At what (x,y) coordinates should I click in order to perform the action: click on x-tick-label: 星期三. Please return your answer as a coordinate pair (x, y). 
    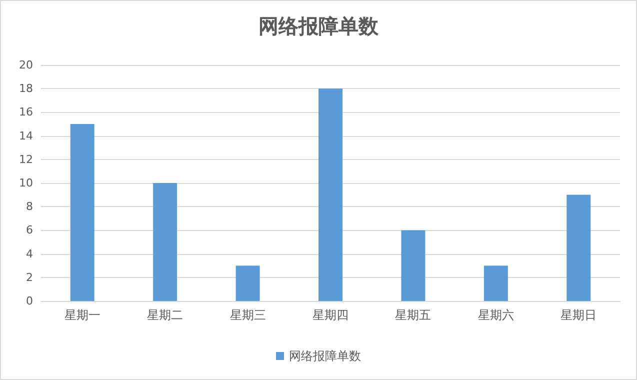
    Looking at the image, I should click on (248, 315).